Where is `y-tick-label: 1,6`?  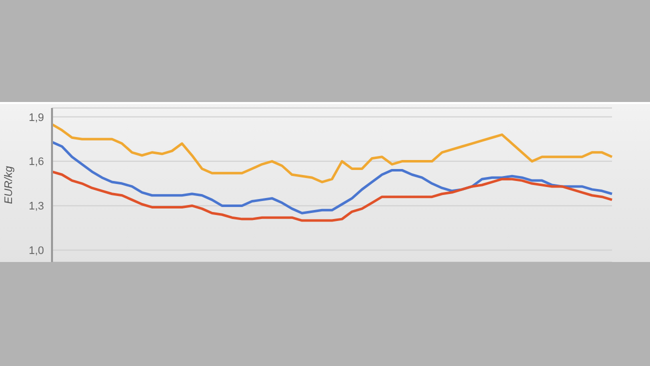 y-tick-label: 1,6 is located at coordinates (36, 162).